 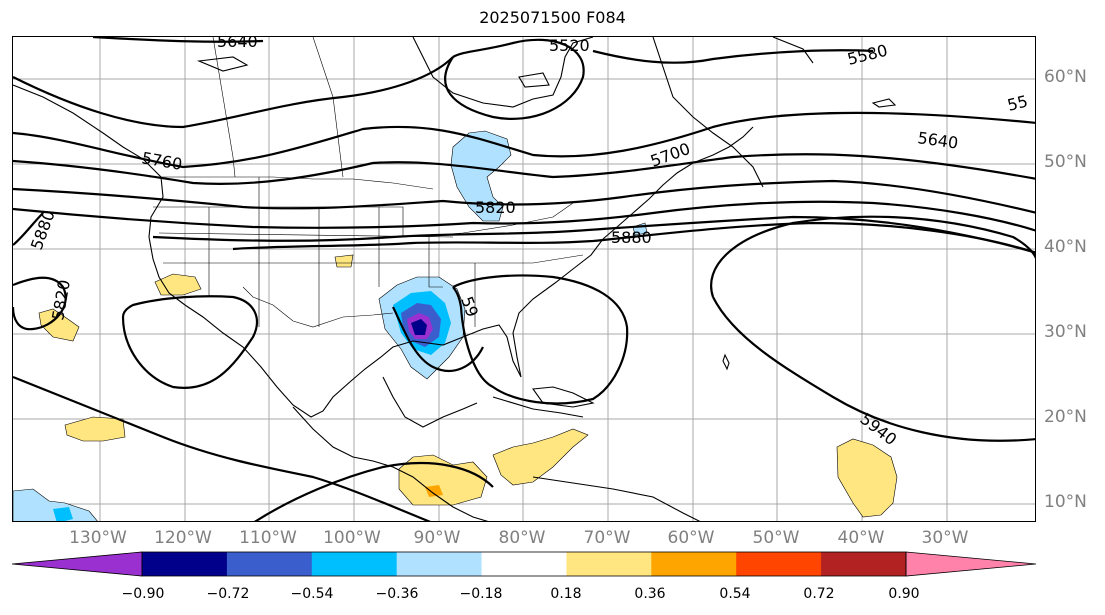 I want to click on longitude-label: 80°W, so click(x=522, y=538).